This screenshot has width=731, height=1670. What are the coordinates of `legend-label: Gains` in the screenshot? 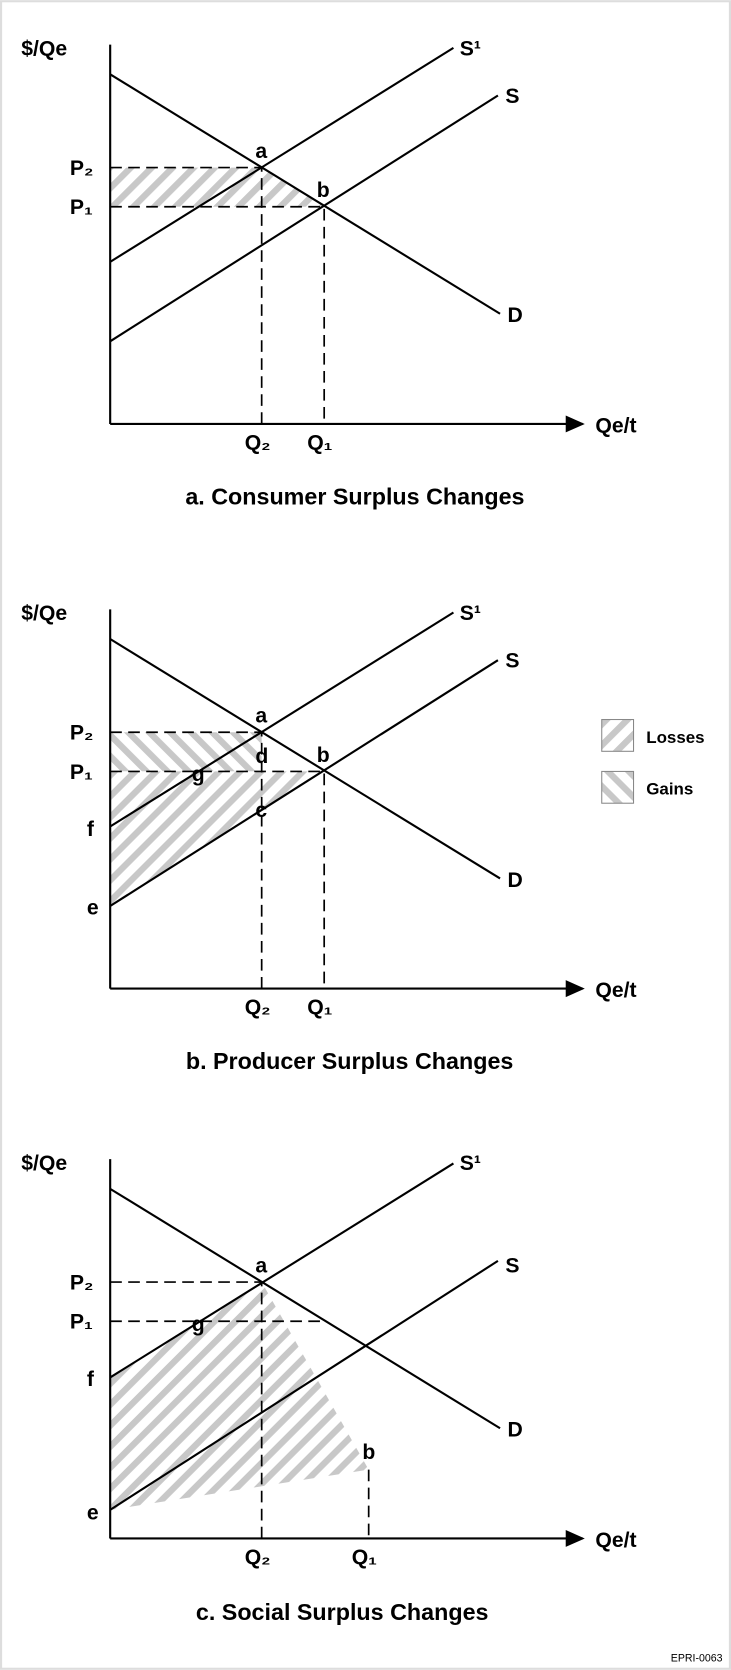 It's located at (669, 789).